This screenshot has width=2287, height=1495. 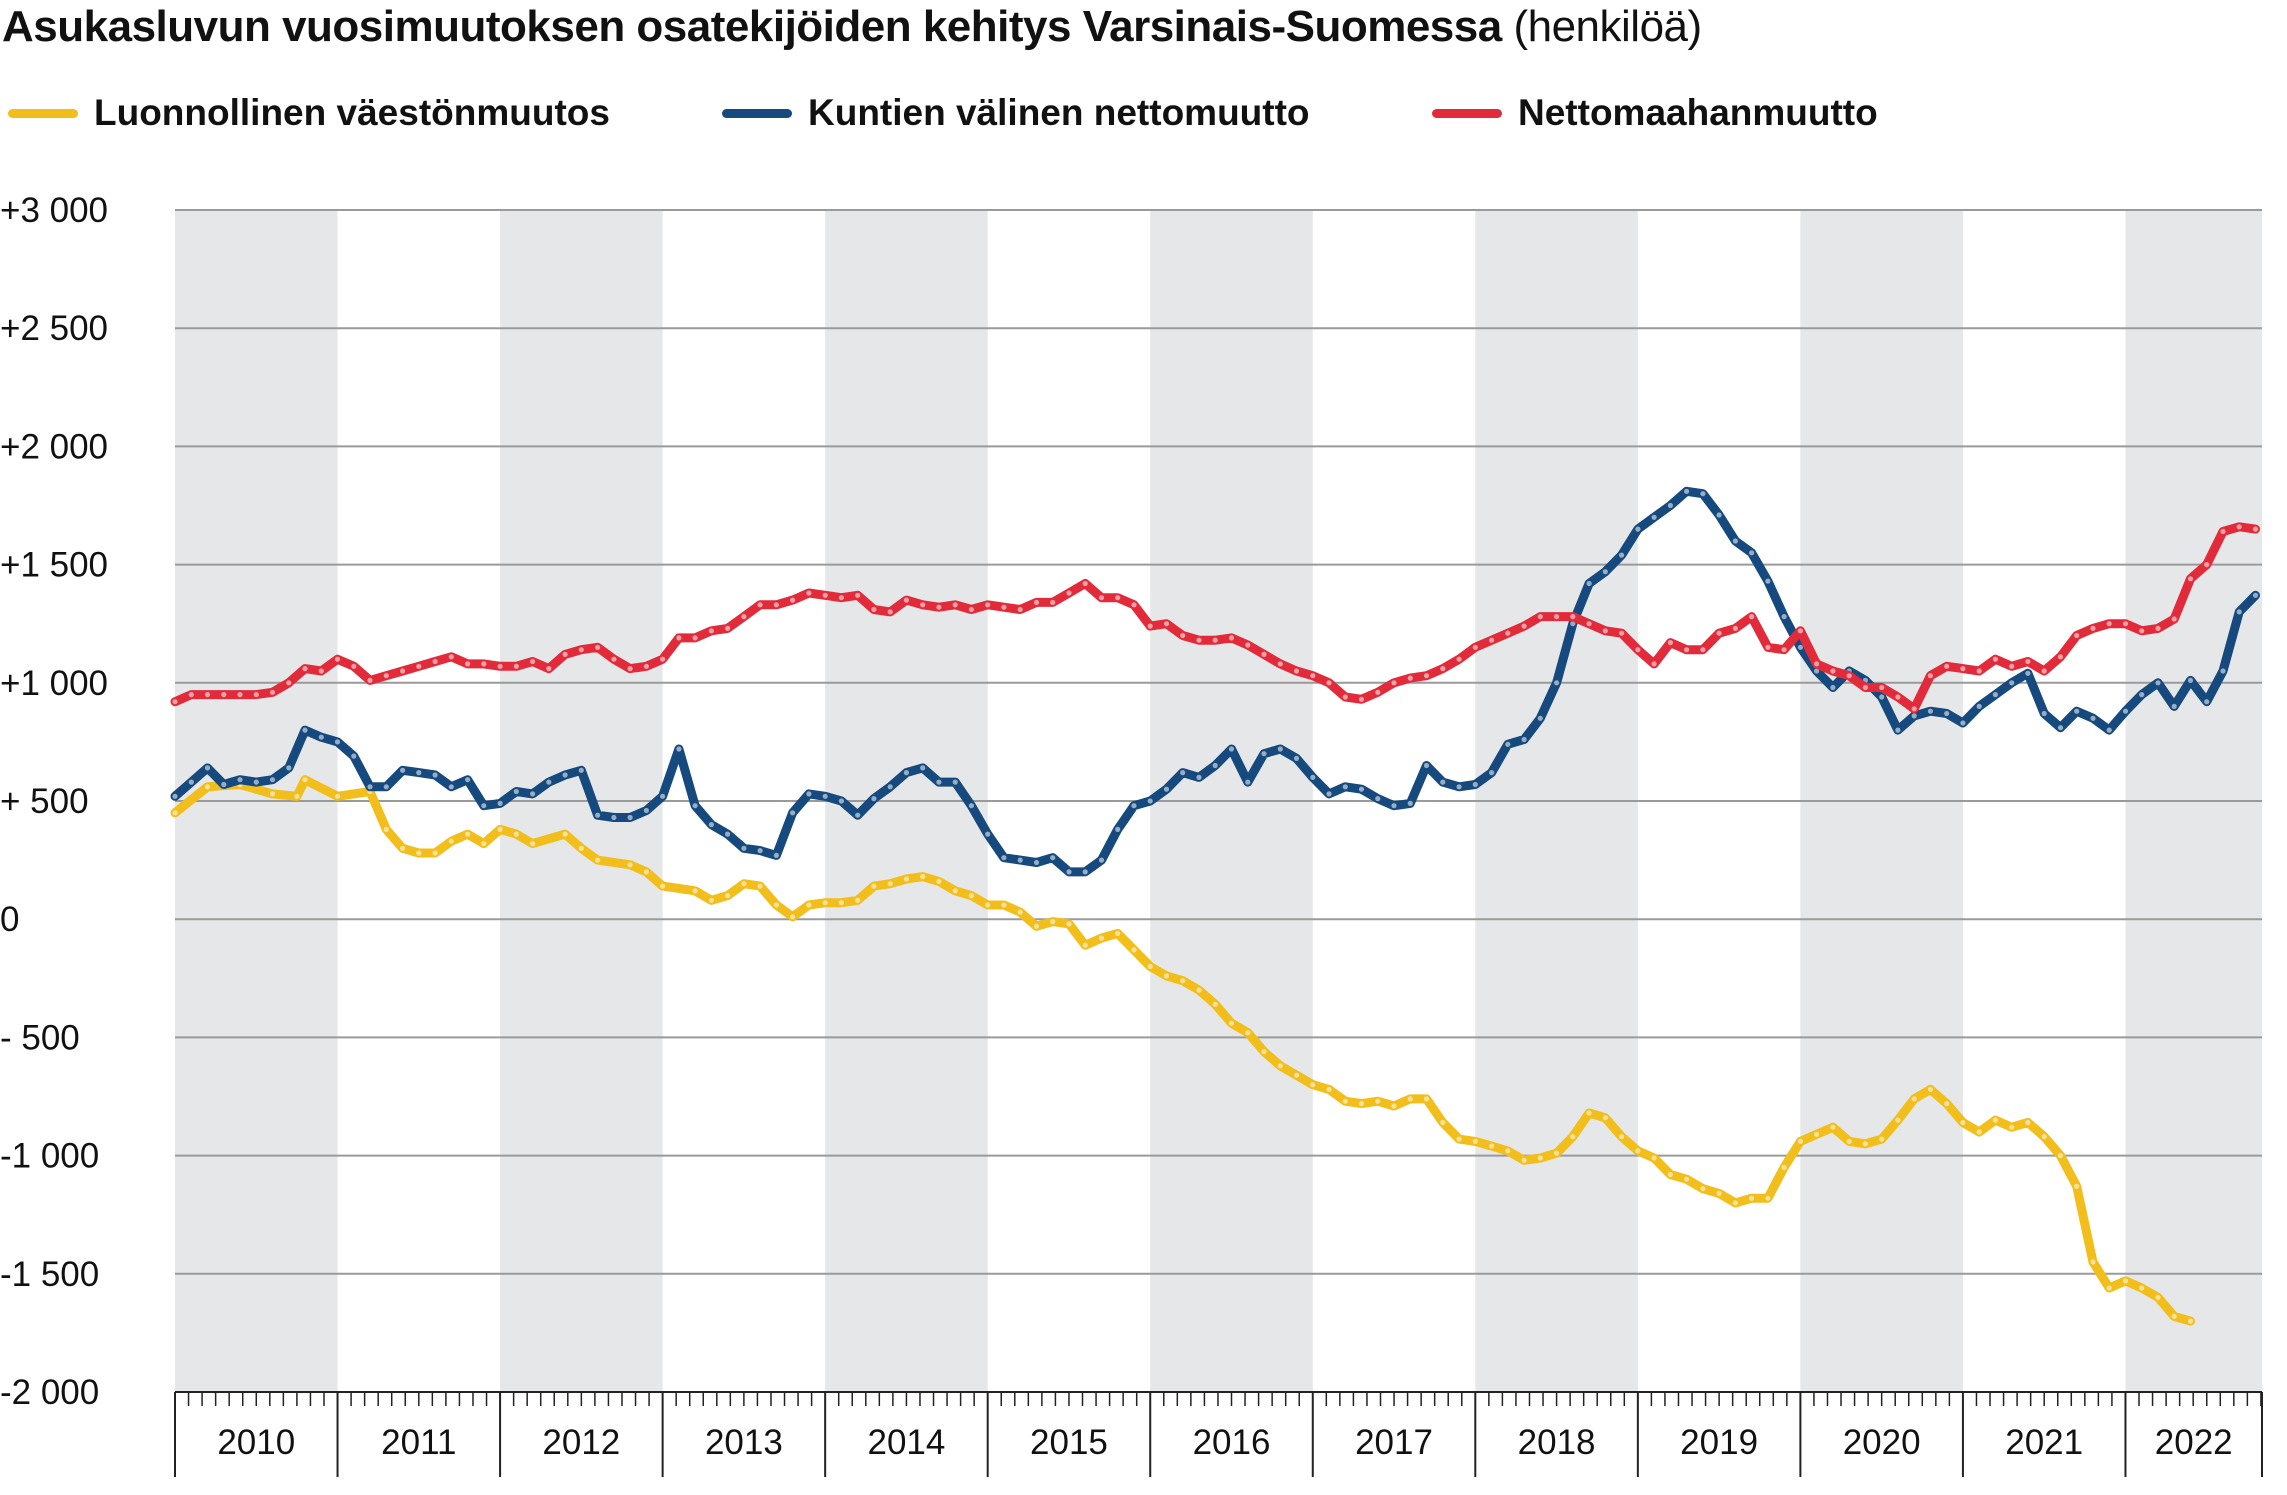 What do you see at coordinates (1719, 1442) in the screenshot?
I see `x-tick-label: 2019` at bounding box center [1719, 1442].